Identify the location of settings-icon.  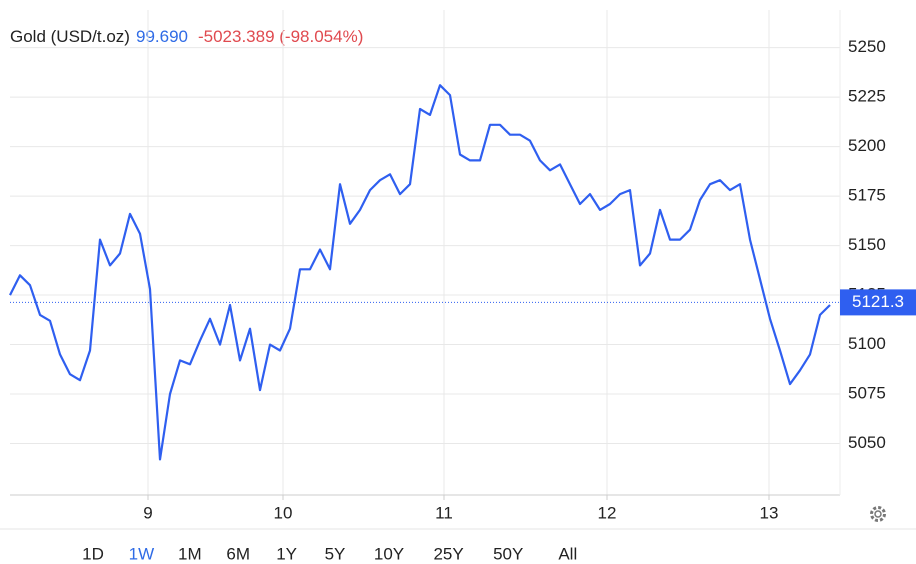
(878, 514).